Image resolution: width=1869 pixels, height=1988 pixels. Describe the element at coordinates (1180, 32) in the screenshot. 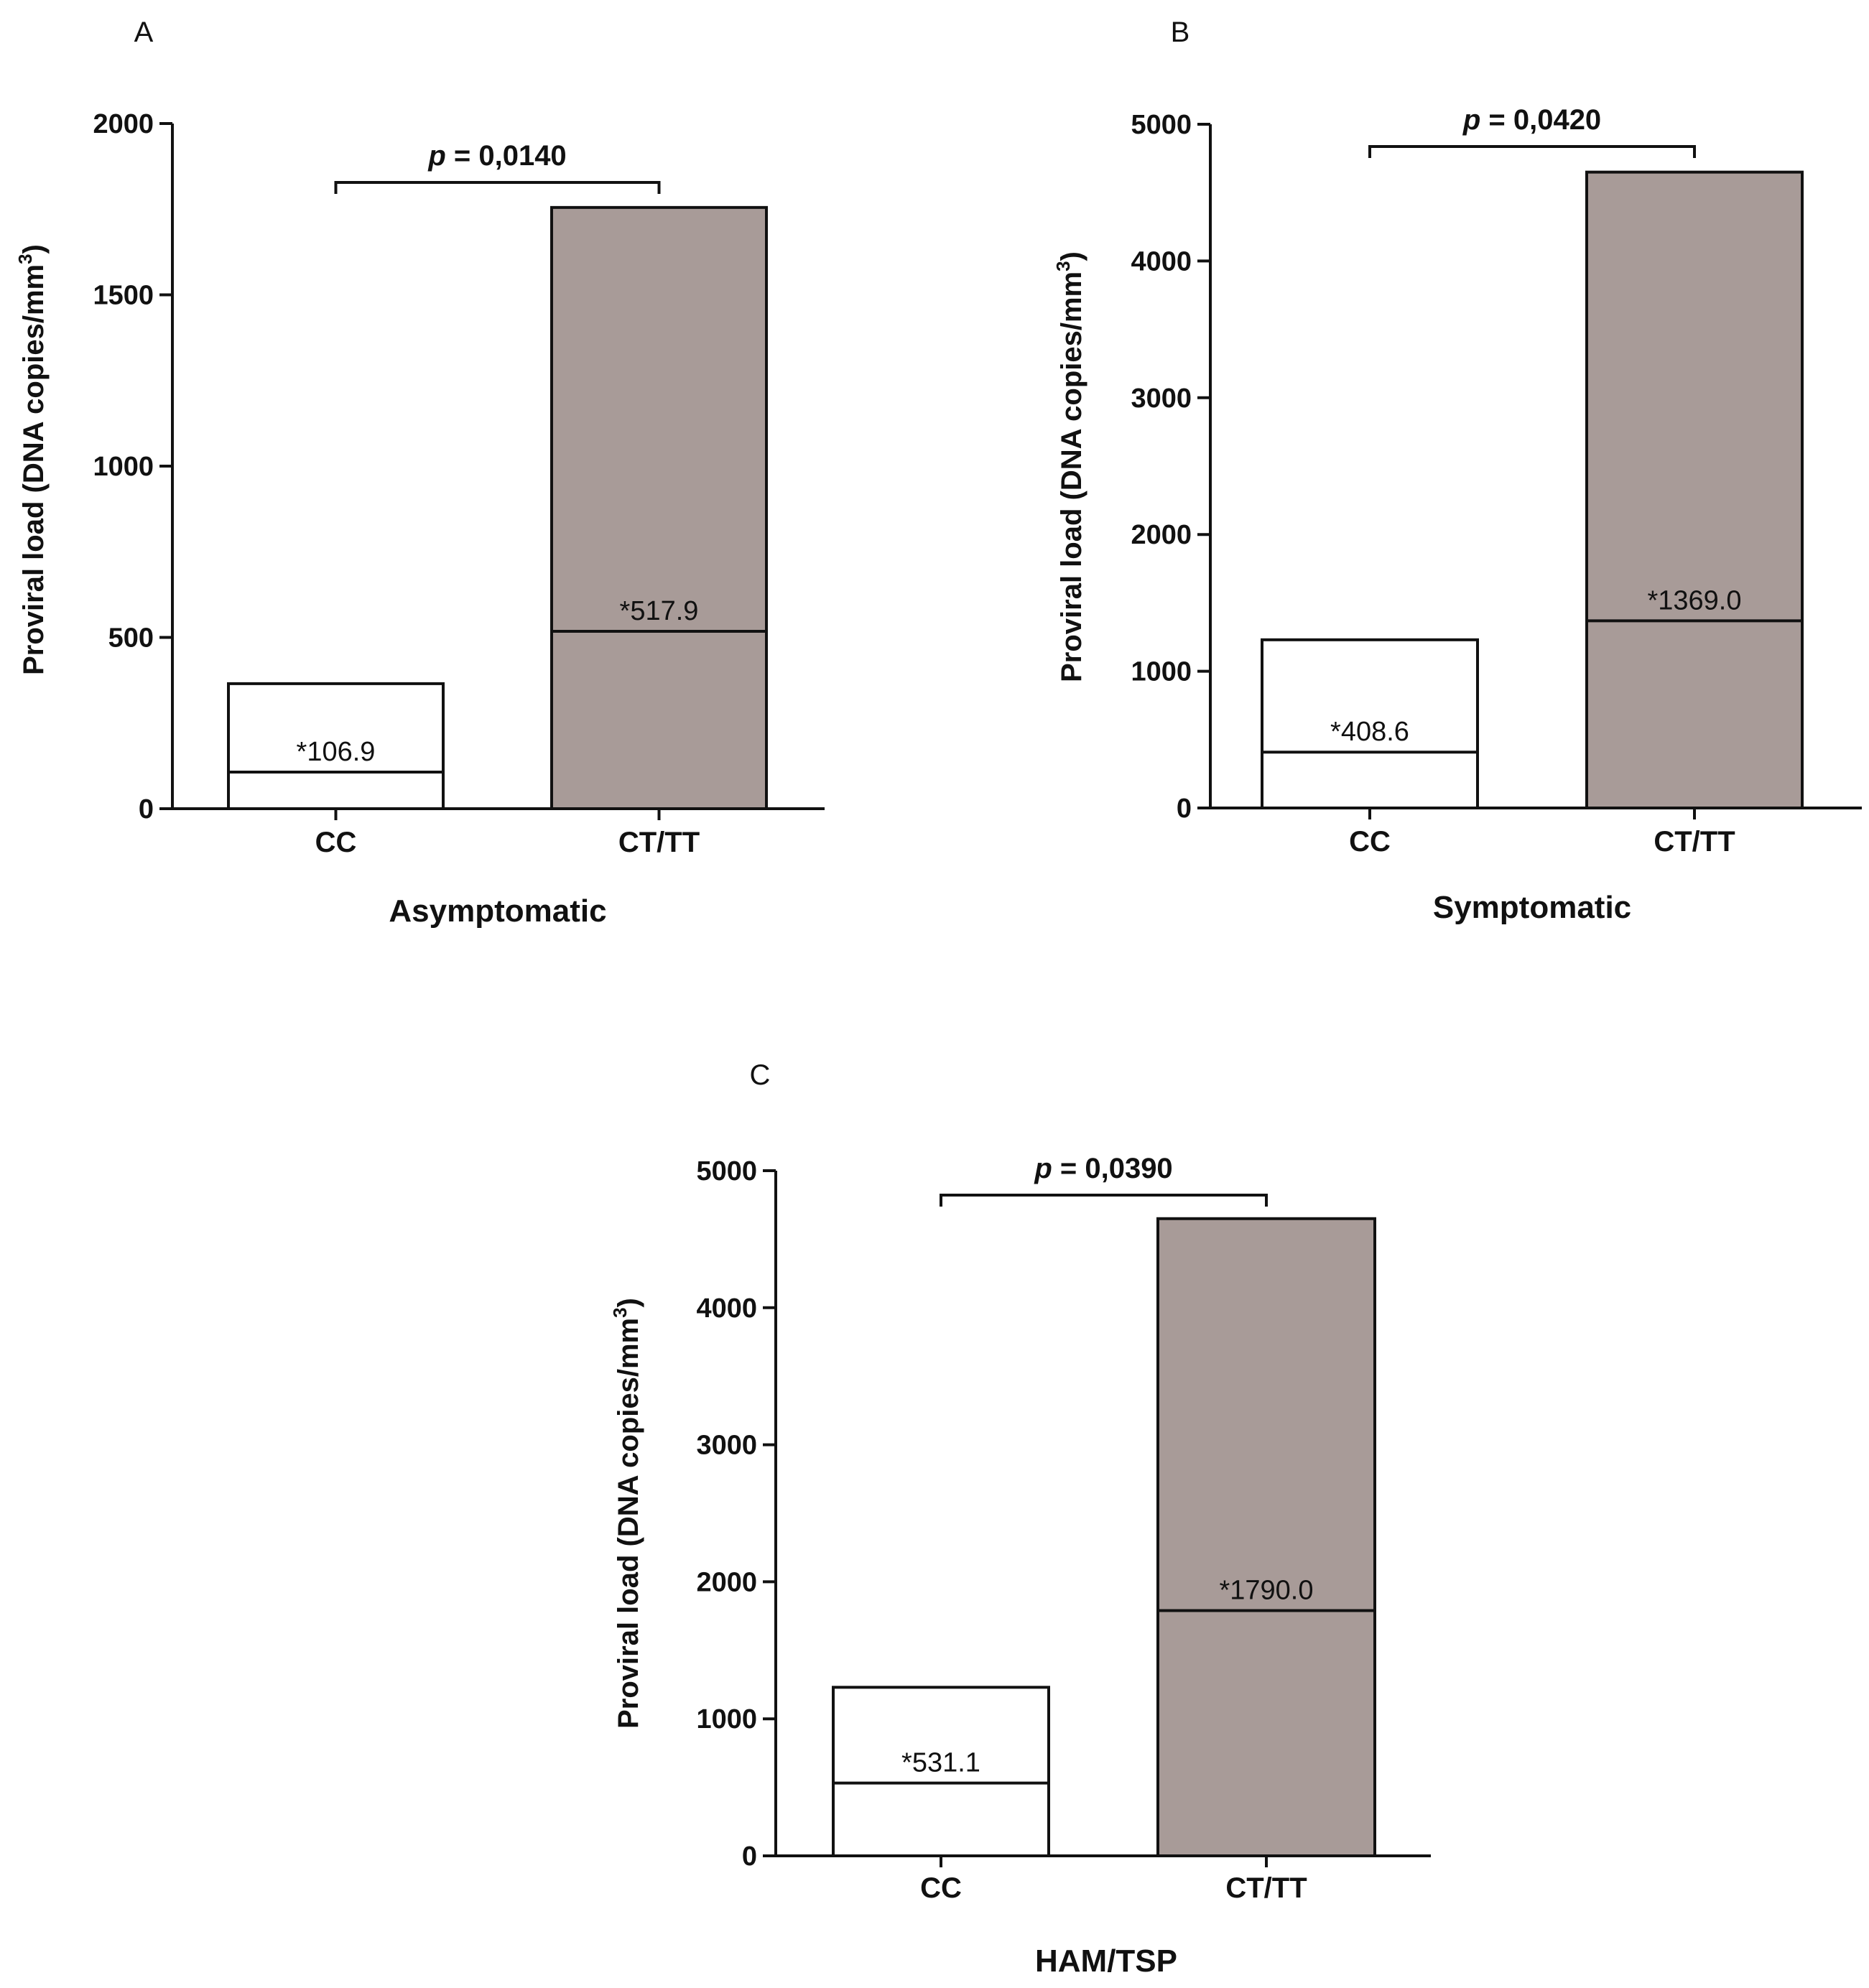

I see `panel-letter: B` at that location.